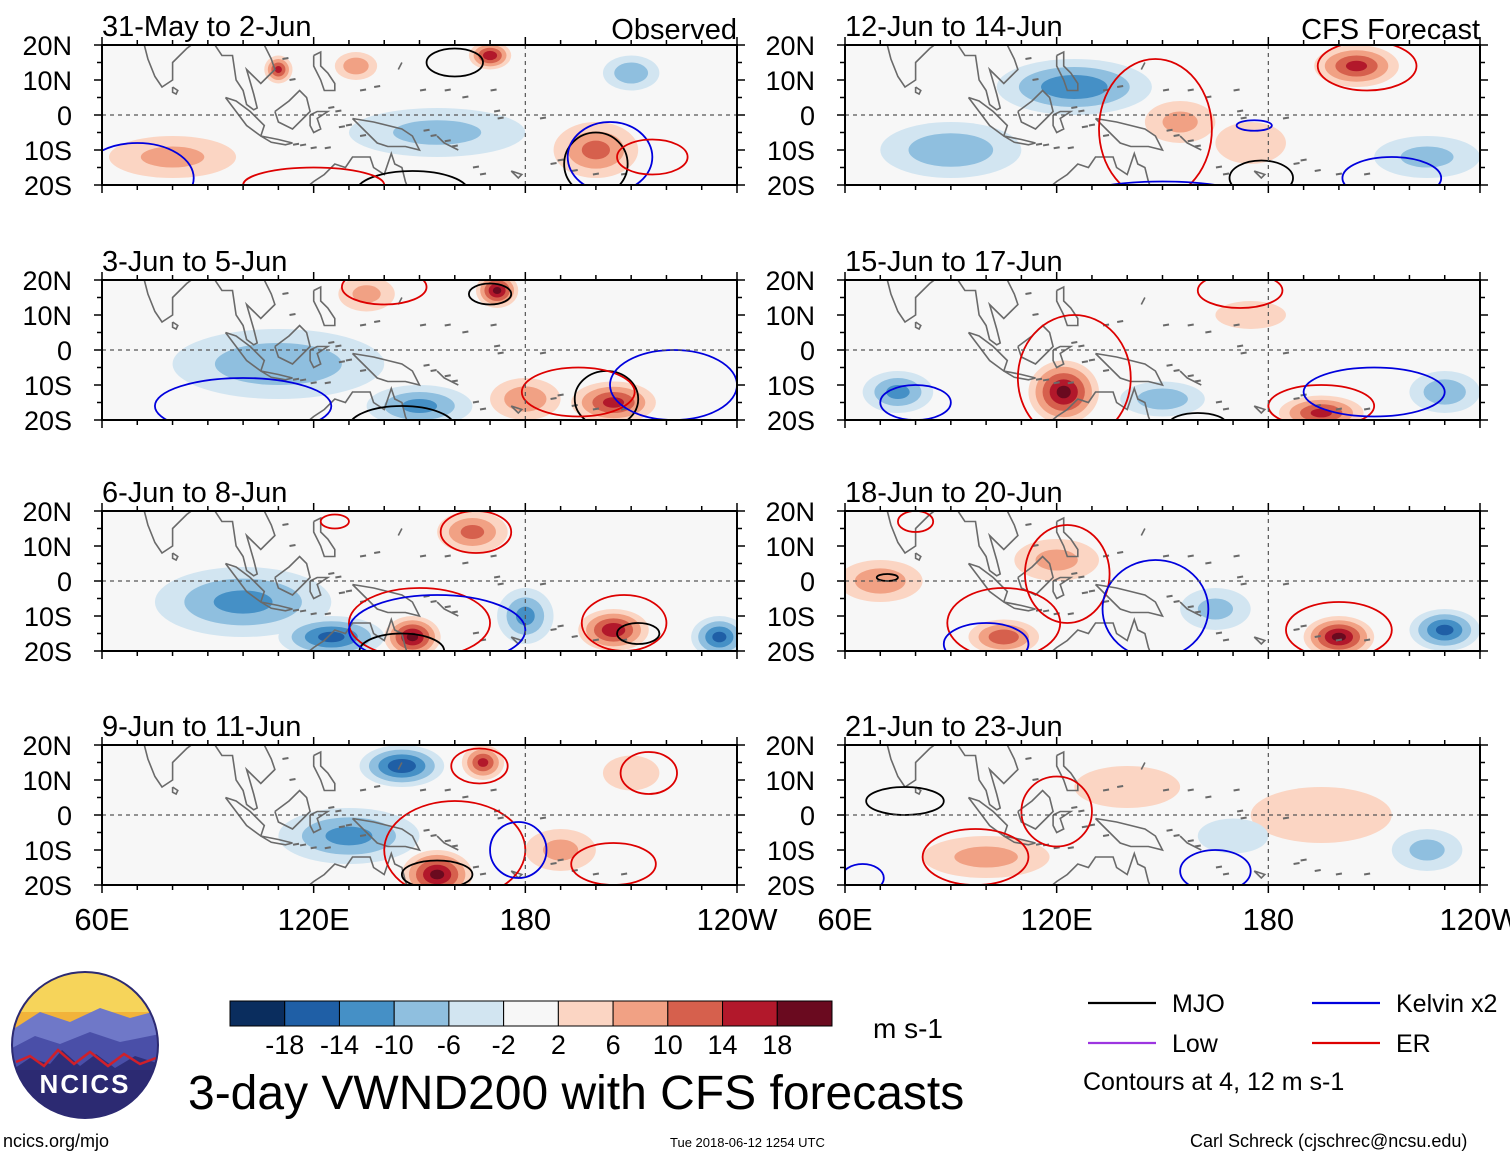 This screenshot has height=1158, width=1510. Describe the element at coordinates (1198, 1004) in the screenshot. I see `legend-label: MJO` at that location.